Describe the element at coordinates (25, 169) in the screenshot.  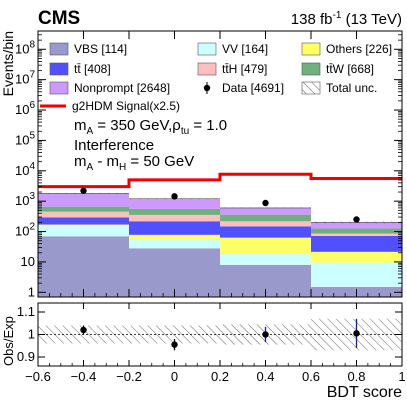
I see `main-ytick-label-4: 10⁴` at that location.